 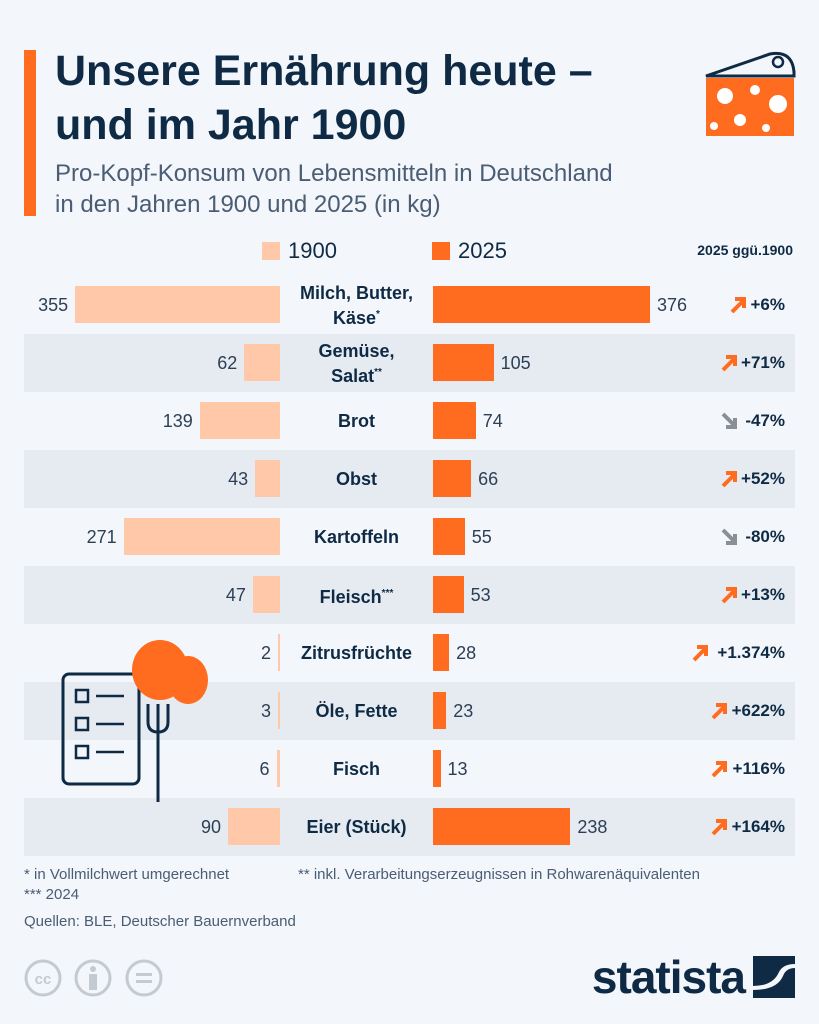 What do you see at coordinates (101, 537) in the screenshot?
I see `value-1900: 271` at bounding box center [101, 537].